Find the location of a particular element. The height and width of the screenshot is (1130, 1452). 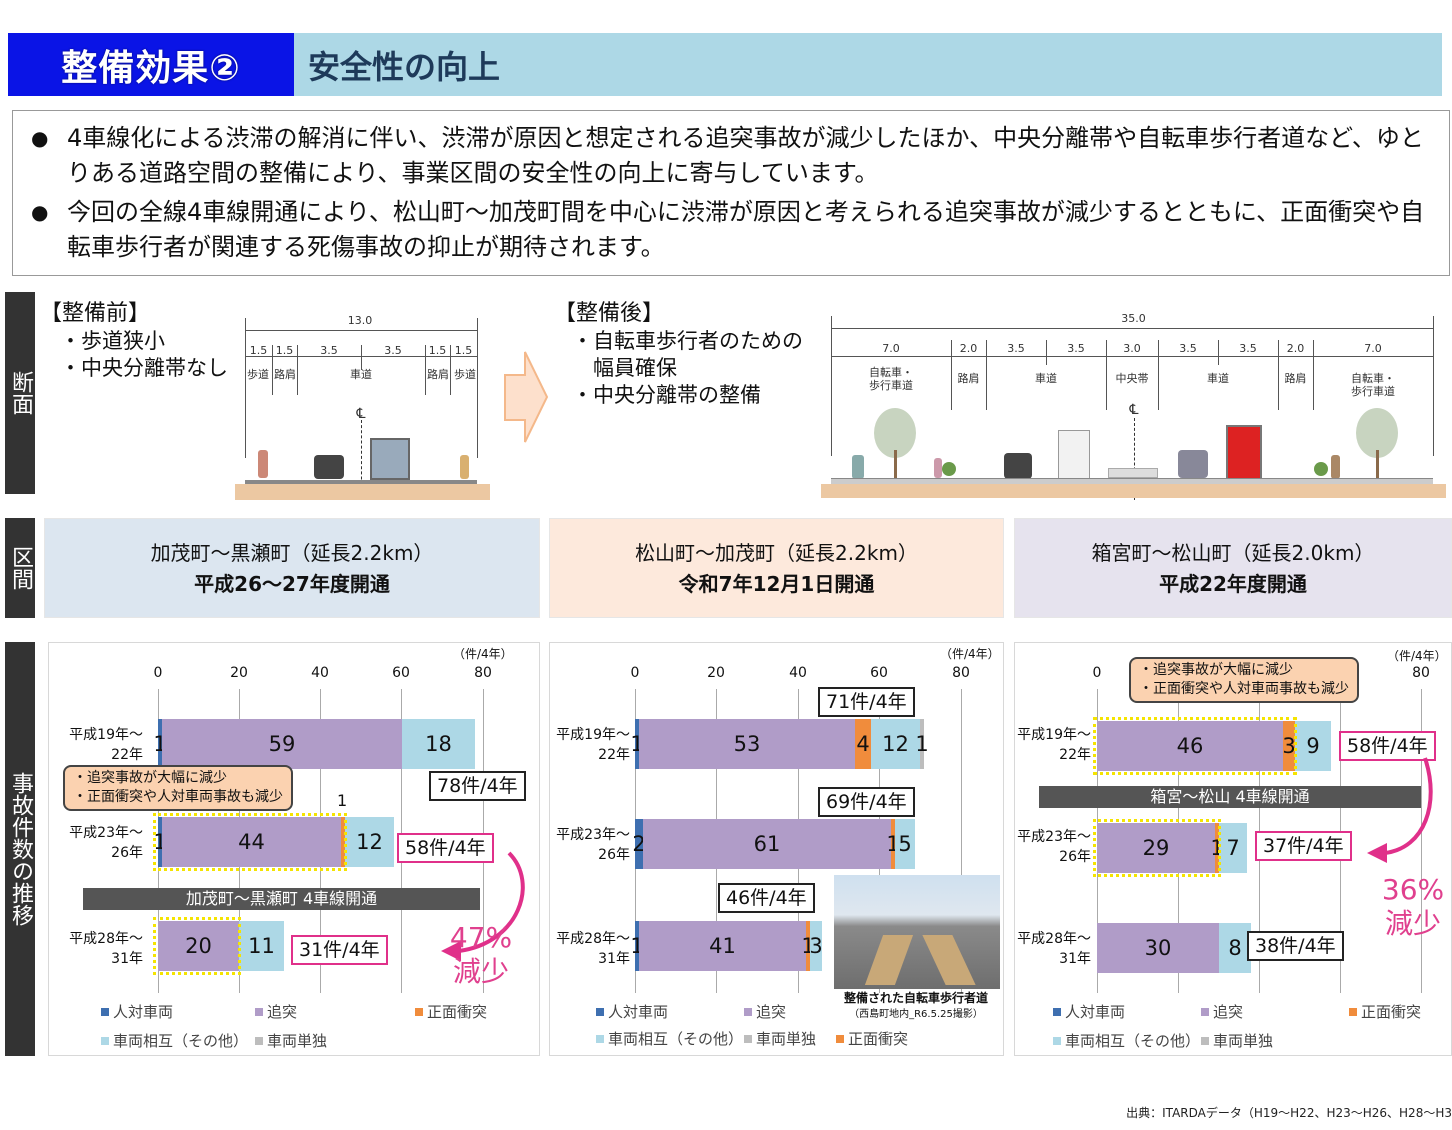

total-badge: 38件/4年 is located at coordinates (1295, 946).